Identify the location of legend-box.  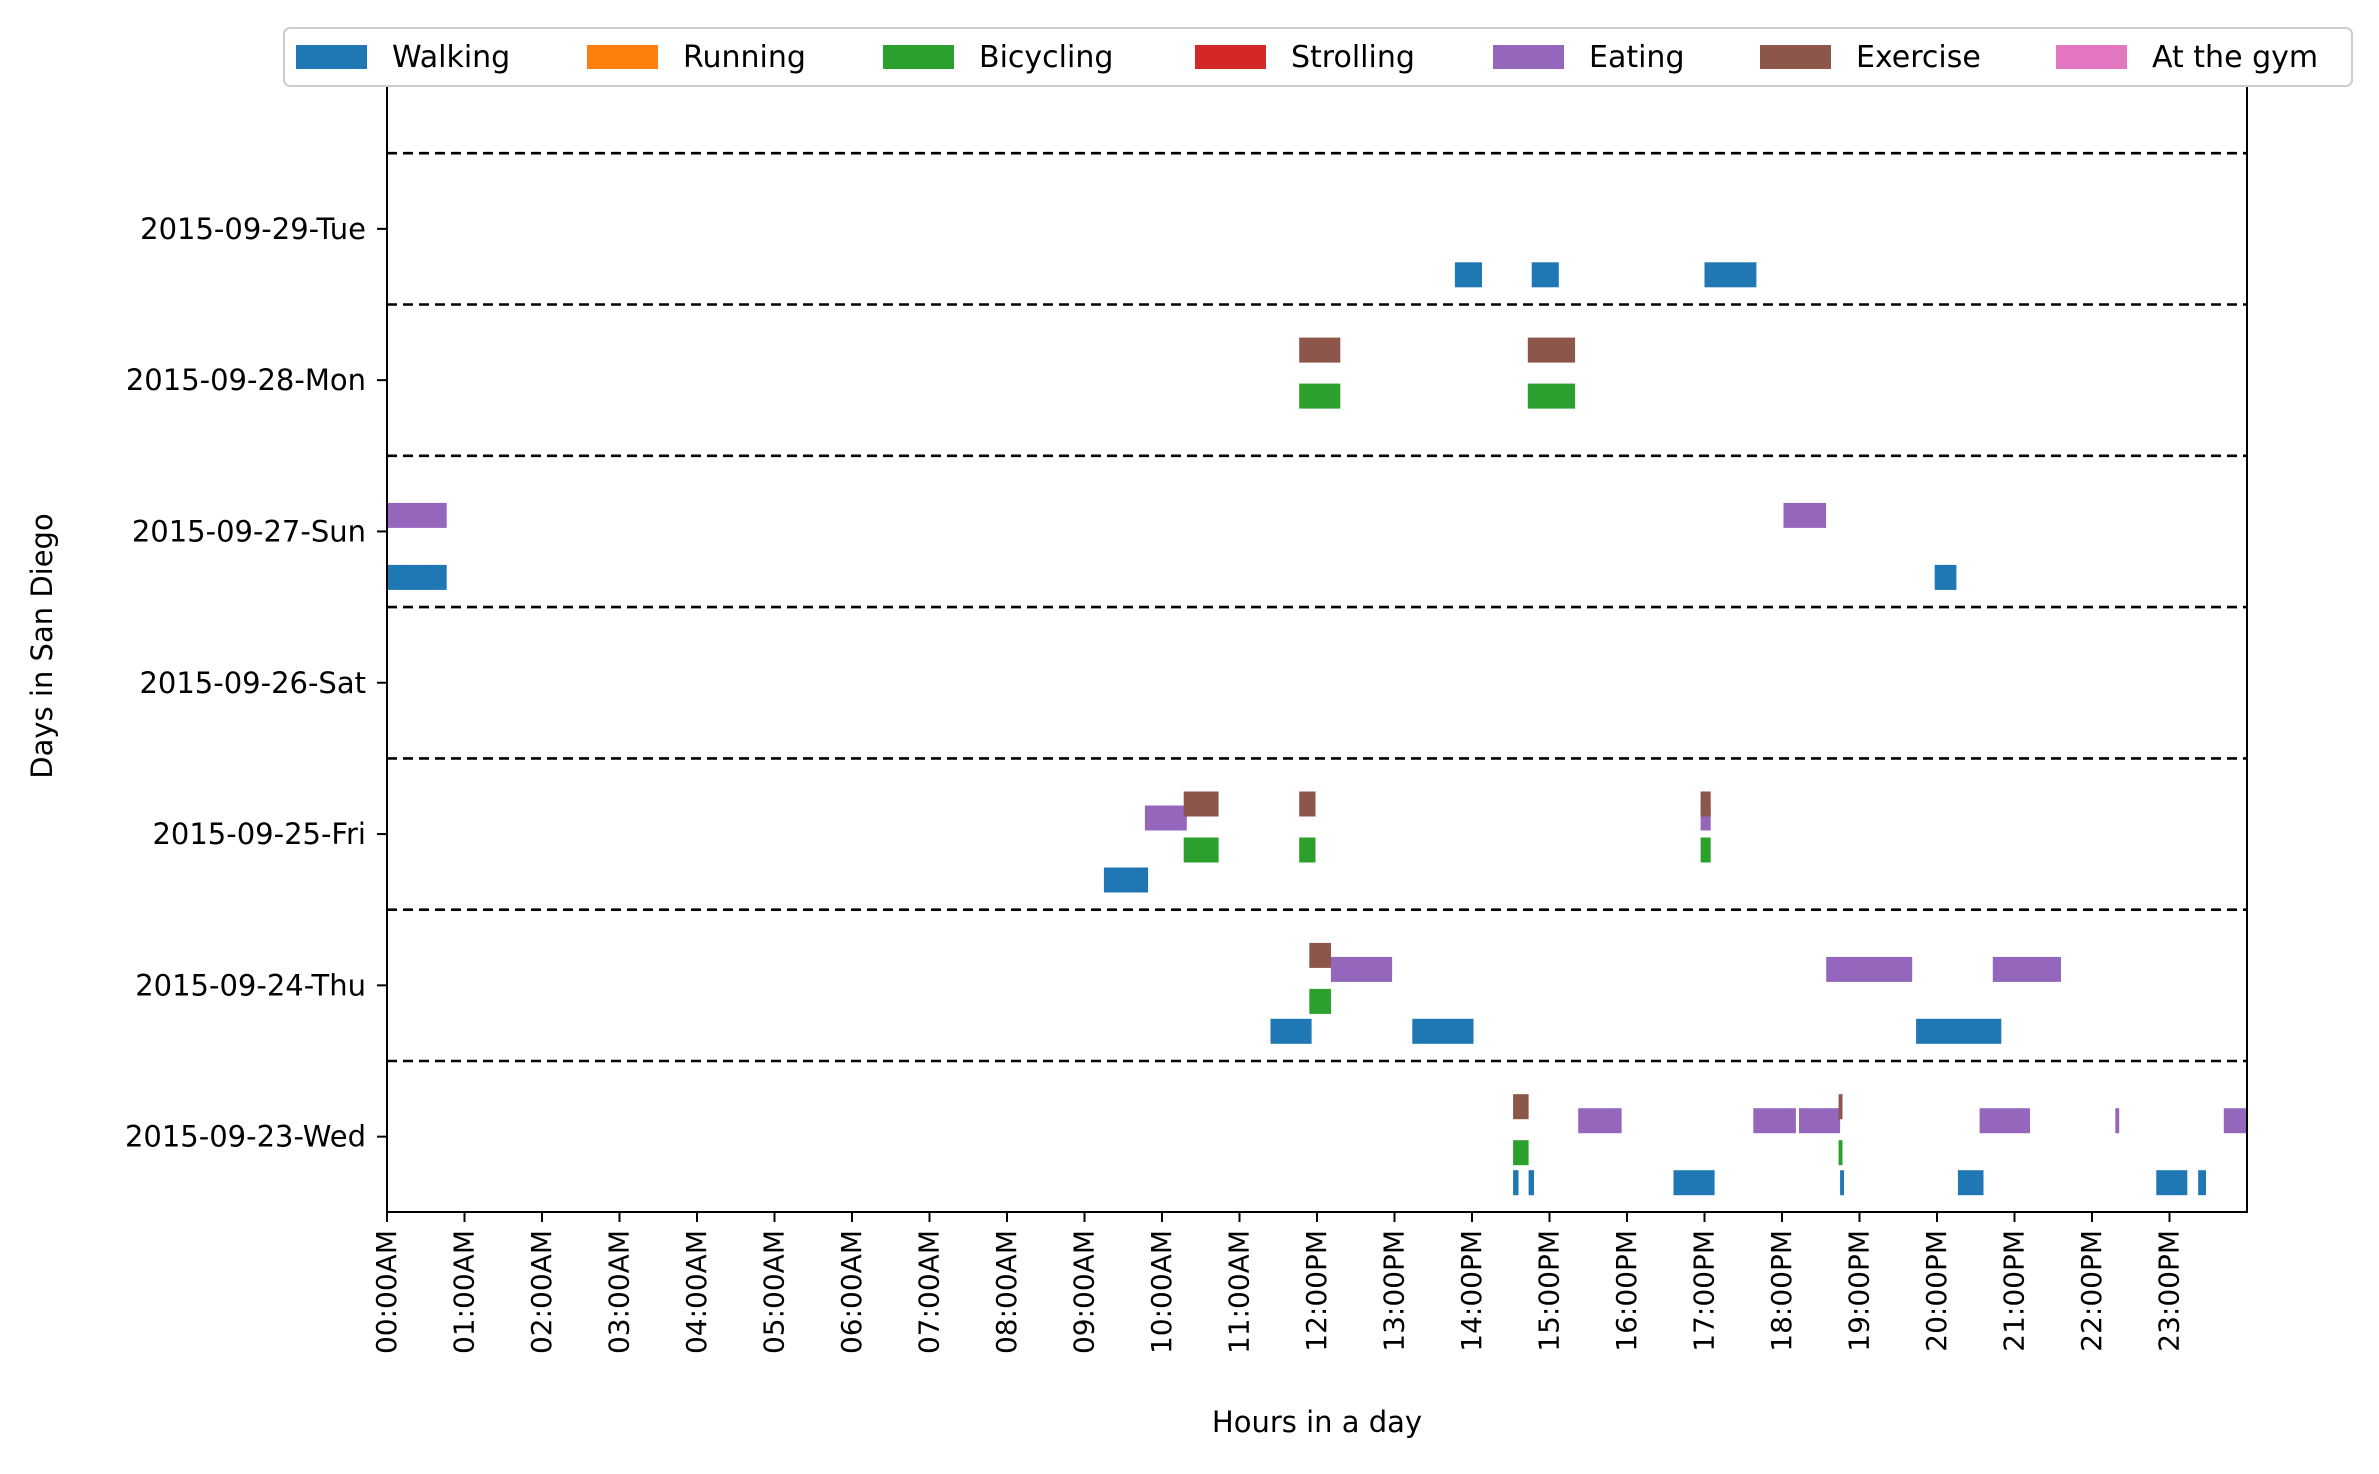
(1318, 57).